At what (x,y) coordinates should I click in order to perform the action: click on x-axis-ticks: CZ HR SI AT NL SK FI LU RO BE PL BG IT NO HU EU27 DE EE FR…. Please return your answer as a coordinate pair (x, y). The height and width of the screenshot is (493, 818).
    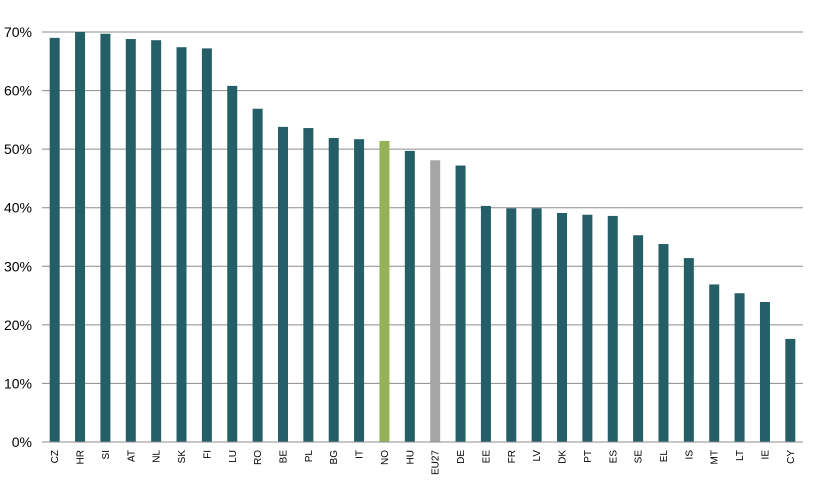
    Looking at the image, I should click on (423, 462).